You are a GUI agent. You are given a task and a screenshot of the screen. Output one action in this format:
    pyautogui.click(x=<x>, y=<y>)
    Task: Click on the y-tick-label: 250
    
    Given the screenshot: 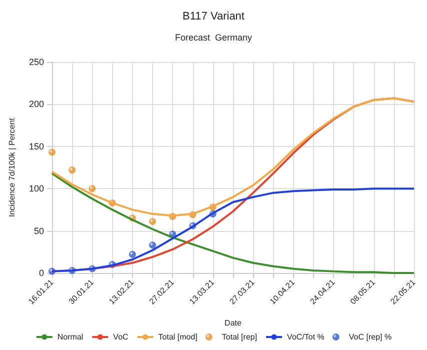 What is the action you would take?
    pyautogui.click(x=36, y=62)
    